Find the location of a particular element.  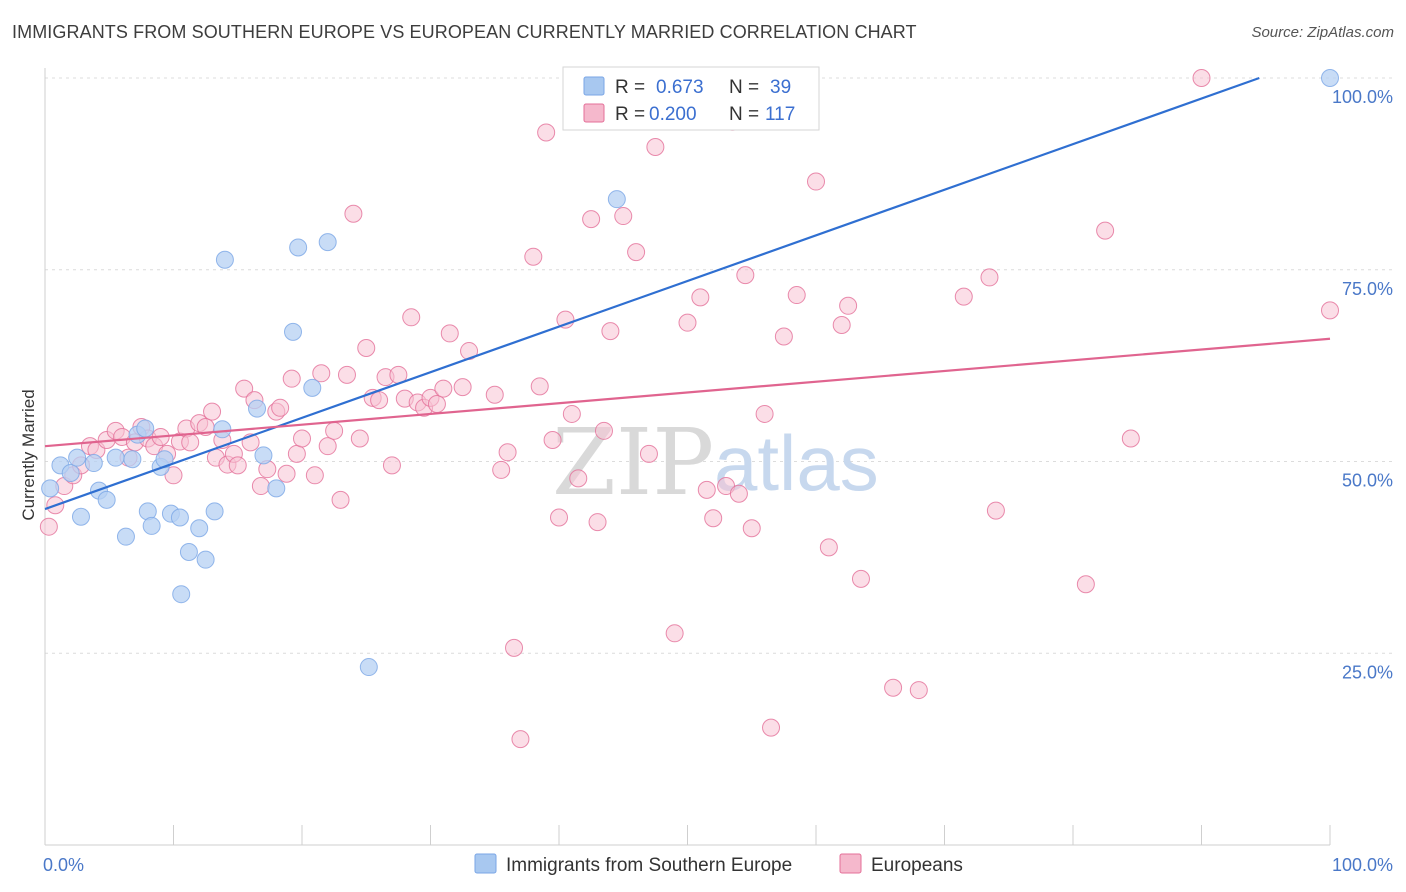

legend-swatch-pink is located at coordinates (594, 113).